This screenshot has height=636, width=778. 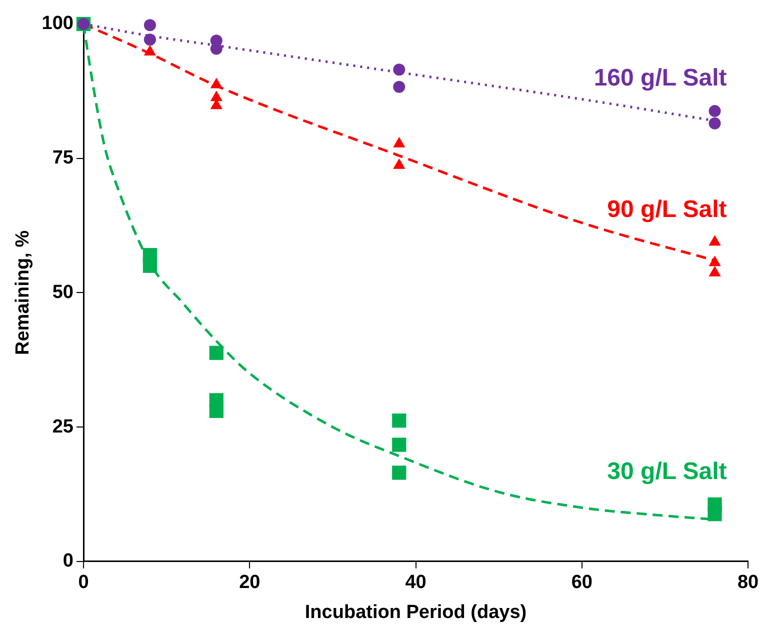 I want to click on series-label: 30 g/L Salt, so click(x=667, y=472).